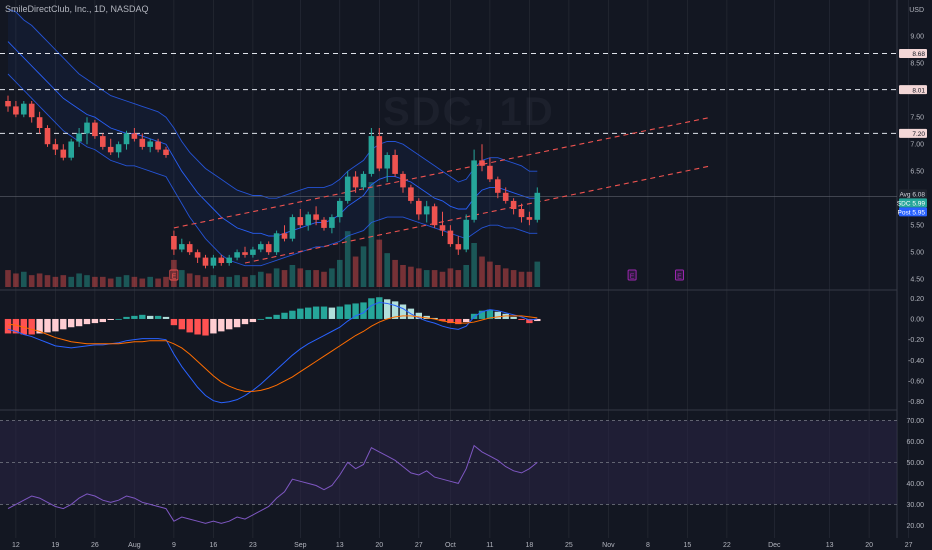  What do you see at coordinates (916, 340) in the screenshot?
I see `macd-tick-label: -0.20` at bounding box center [916, 340].